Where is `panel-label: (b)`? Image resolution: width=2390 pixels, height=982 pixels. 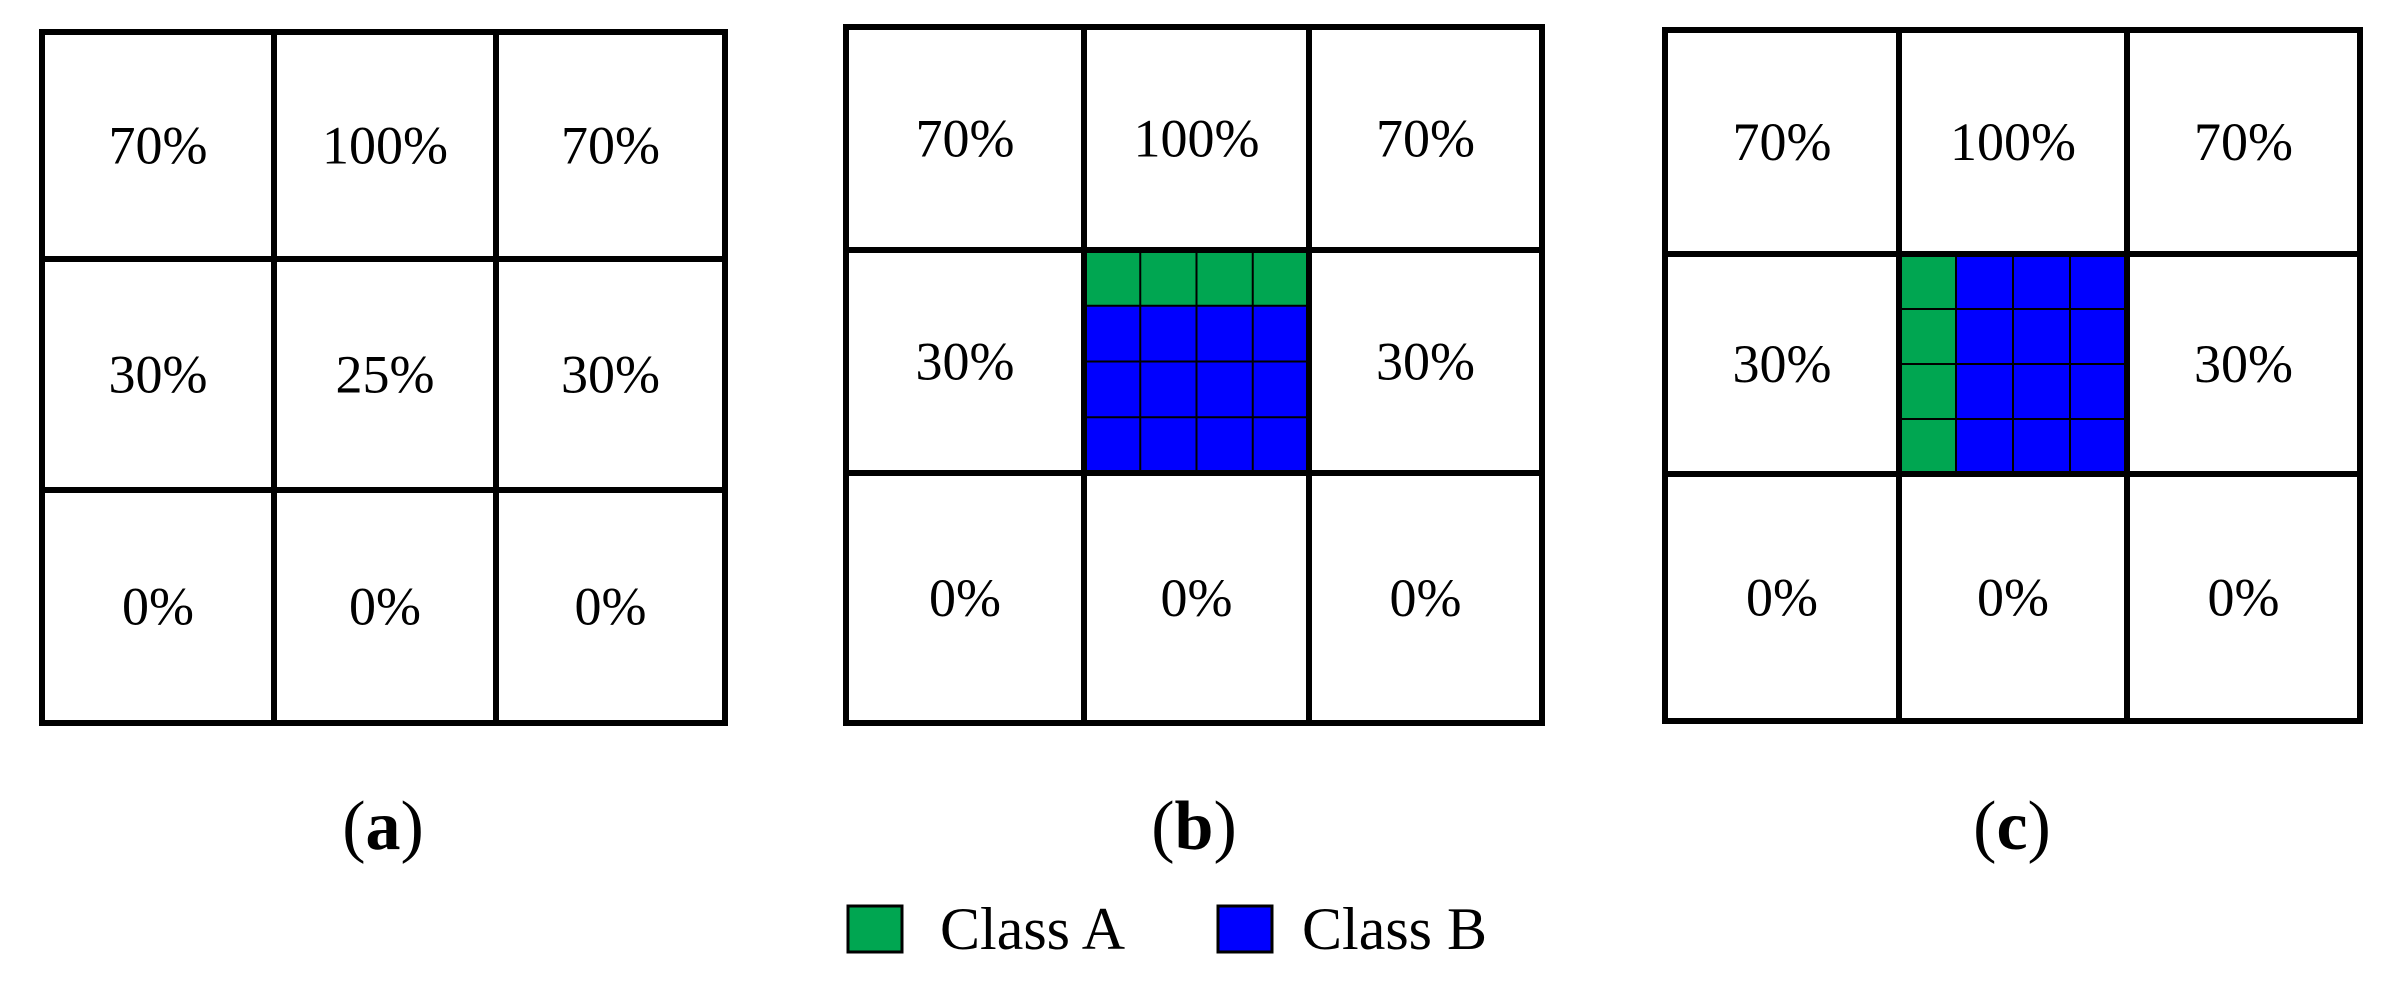 panel-label: (b) is located at coordinates (1194, 826).